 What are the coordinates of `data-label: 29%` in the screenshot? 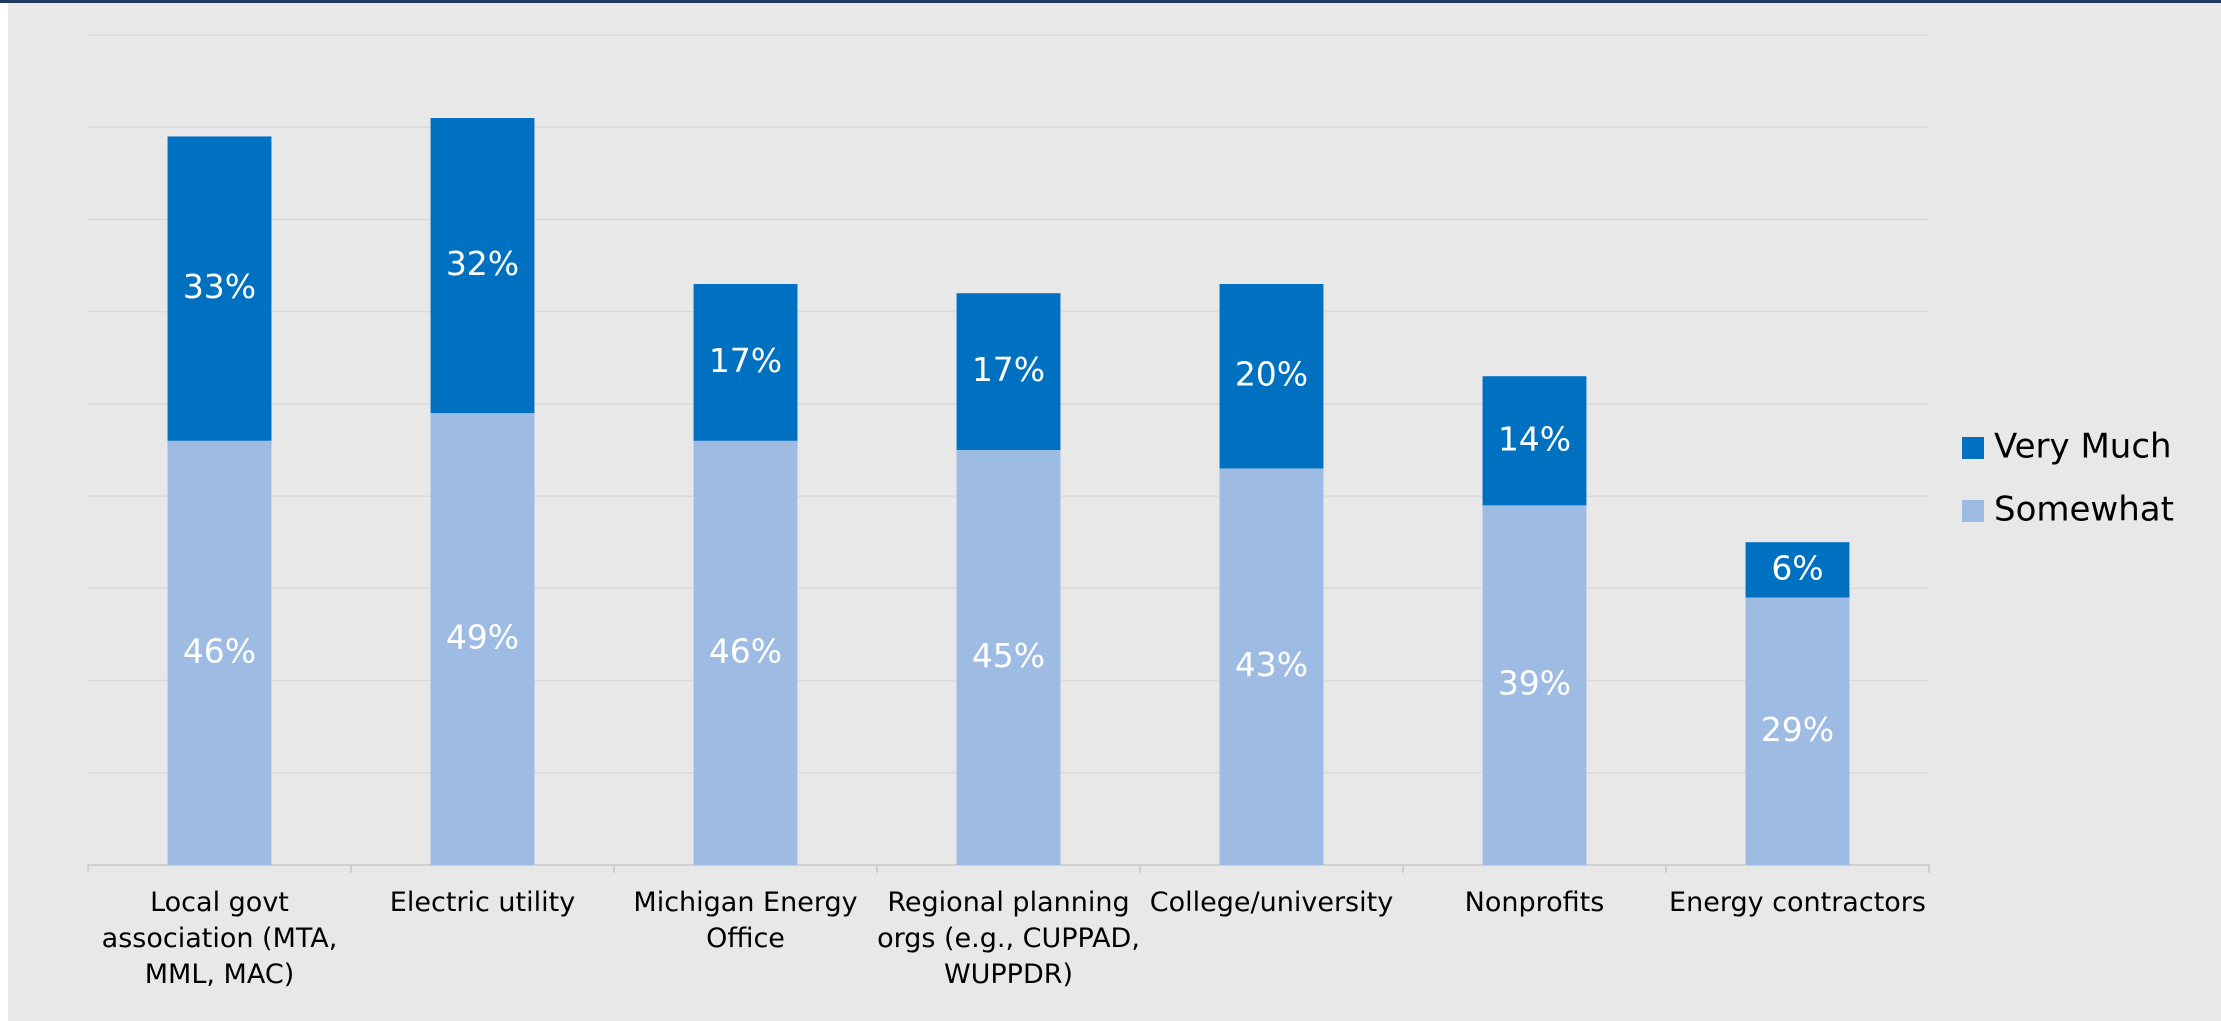 It's located at (1797, 729).